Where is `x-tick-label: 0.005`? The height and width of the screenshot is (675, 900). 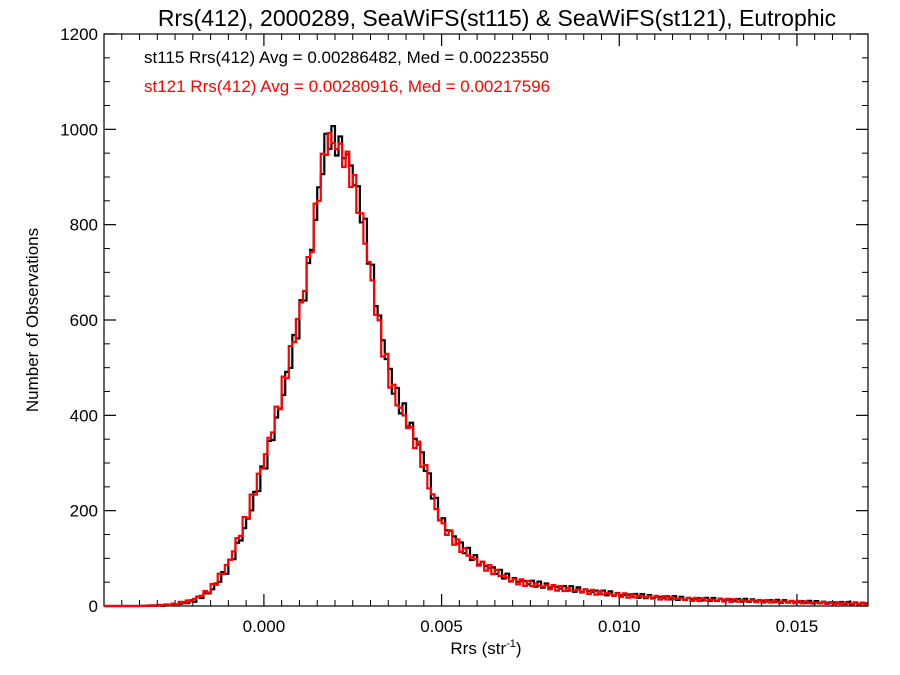
x-tick-label: 0.005 is located at coordinates (441, 626).